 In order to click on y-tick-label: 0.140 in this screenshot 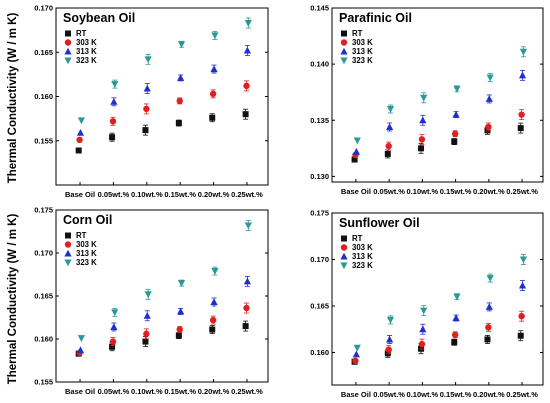, I will do `click(319, 64)`.